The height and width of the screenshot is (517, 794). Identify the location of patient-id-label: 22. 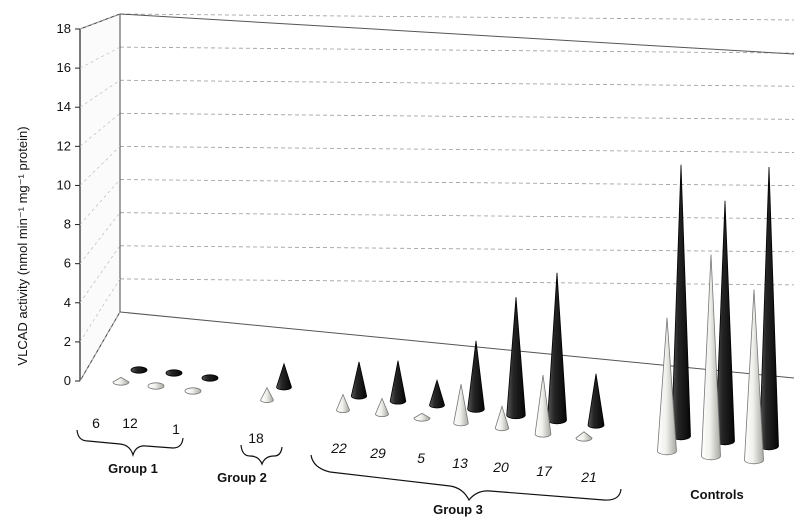
(338, 448).